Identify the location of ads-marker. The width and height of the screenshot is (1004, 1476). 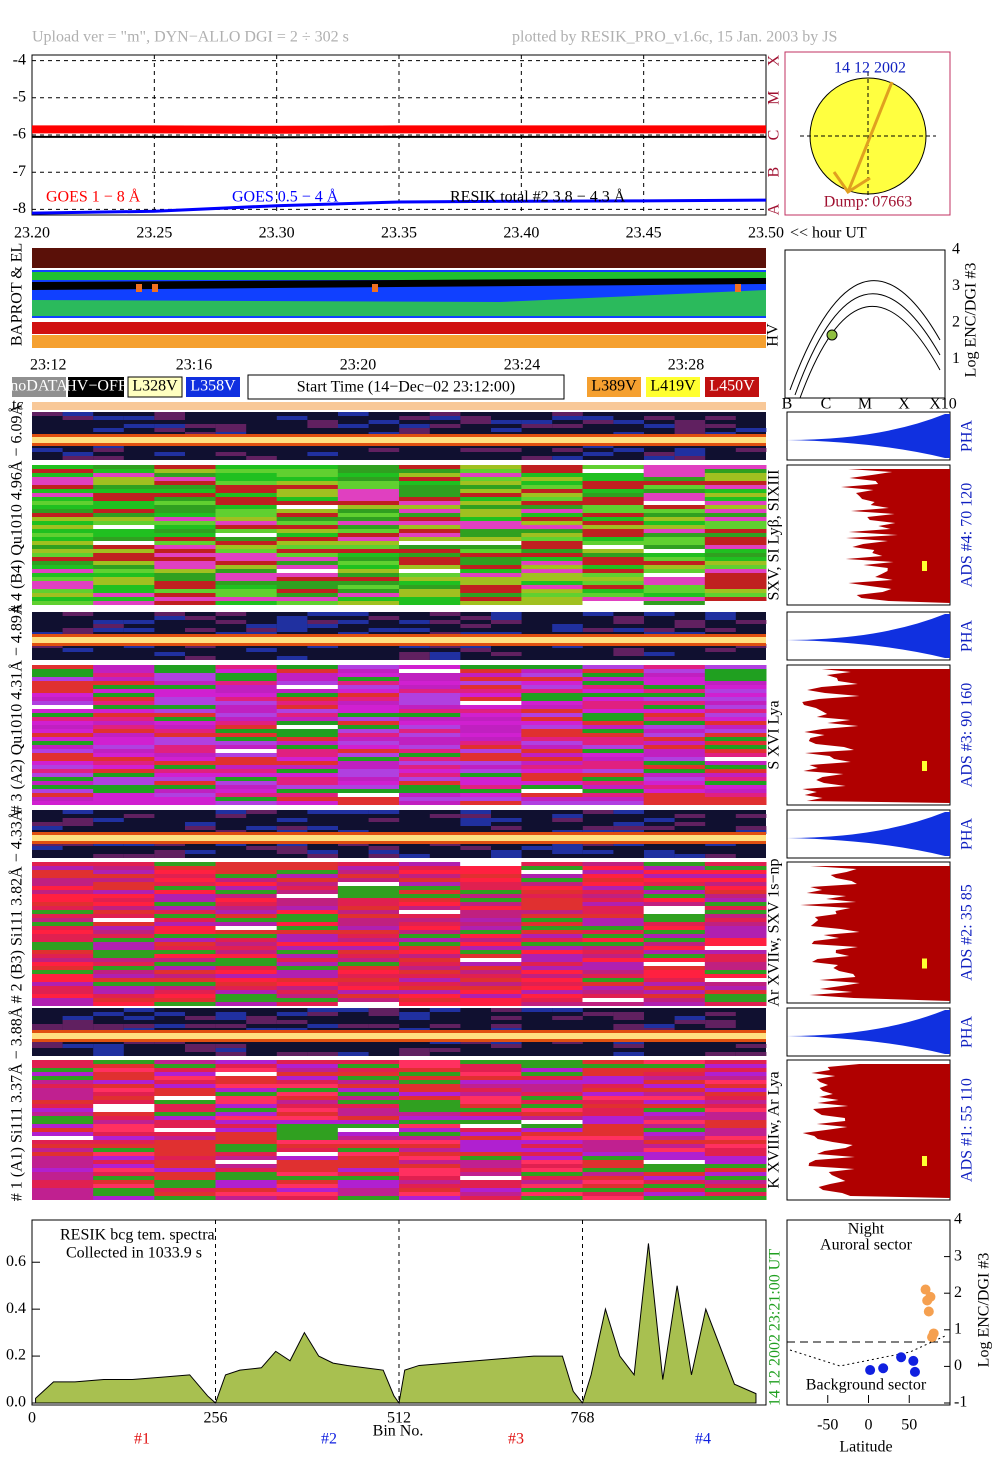
(924, 1161).